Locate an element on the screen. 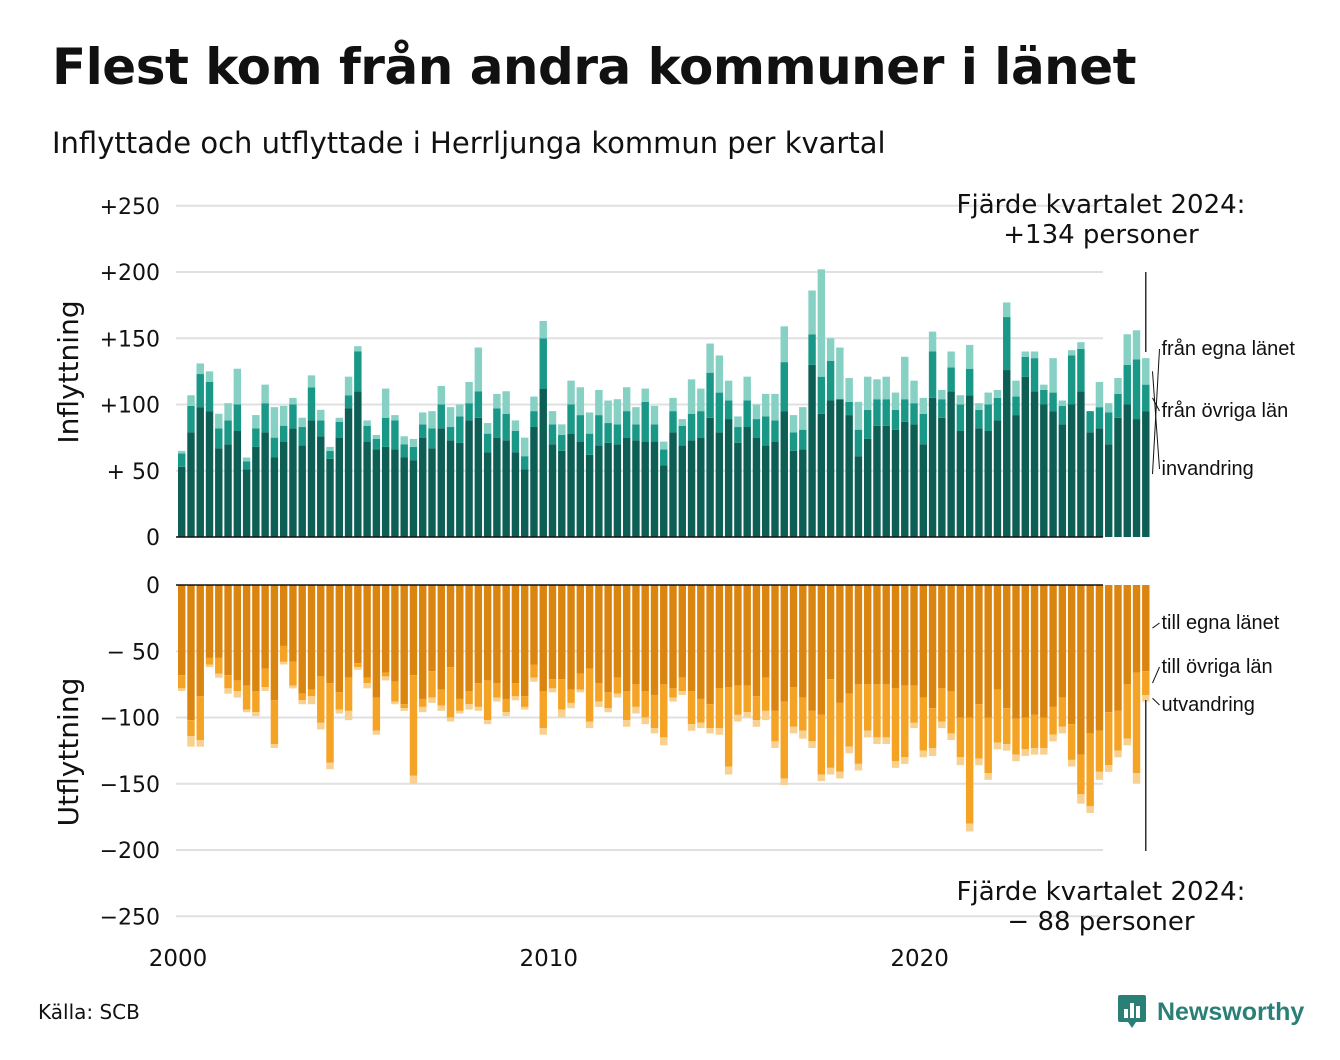 This screenshot has height=1060, width=1340. series-label: till övriga län is located at coordinates (1217, 667).